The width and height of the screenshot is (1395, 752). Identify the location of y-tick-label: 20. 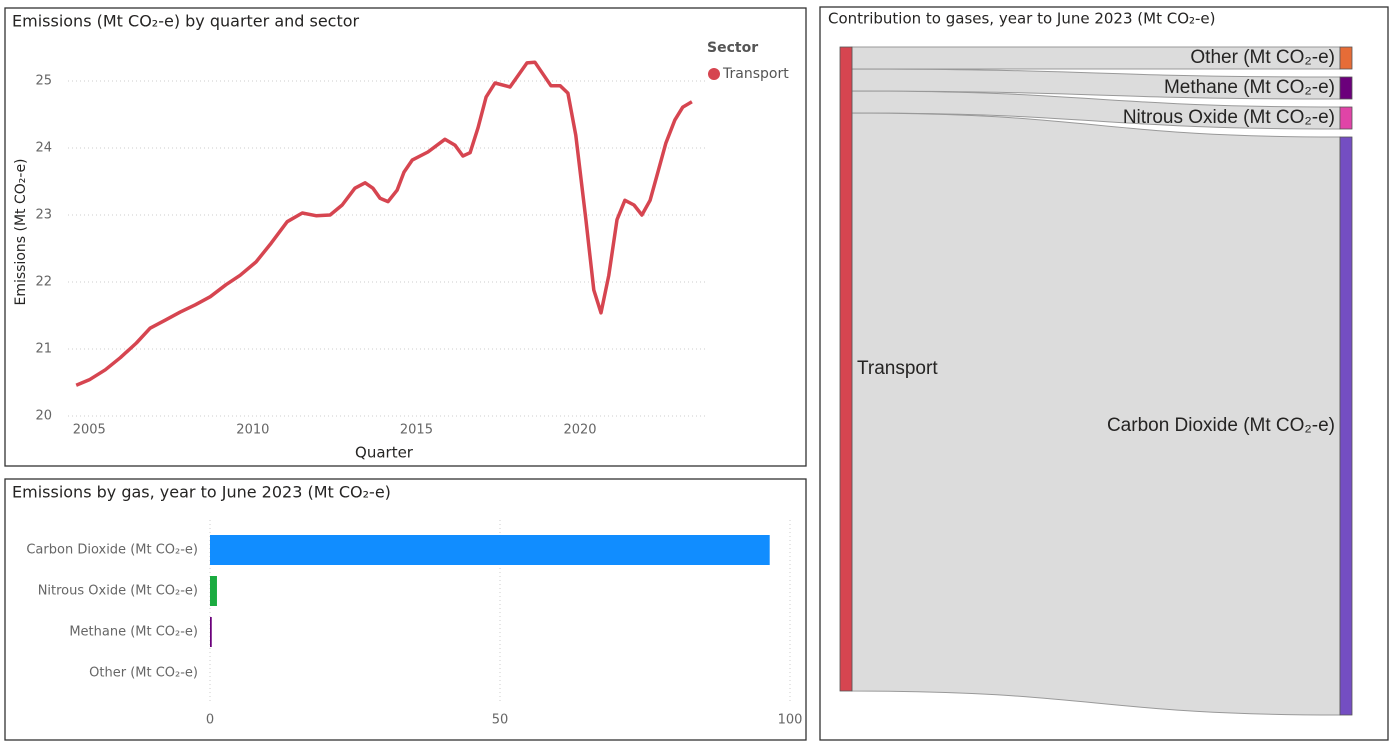
(43, 416).